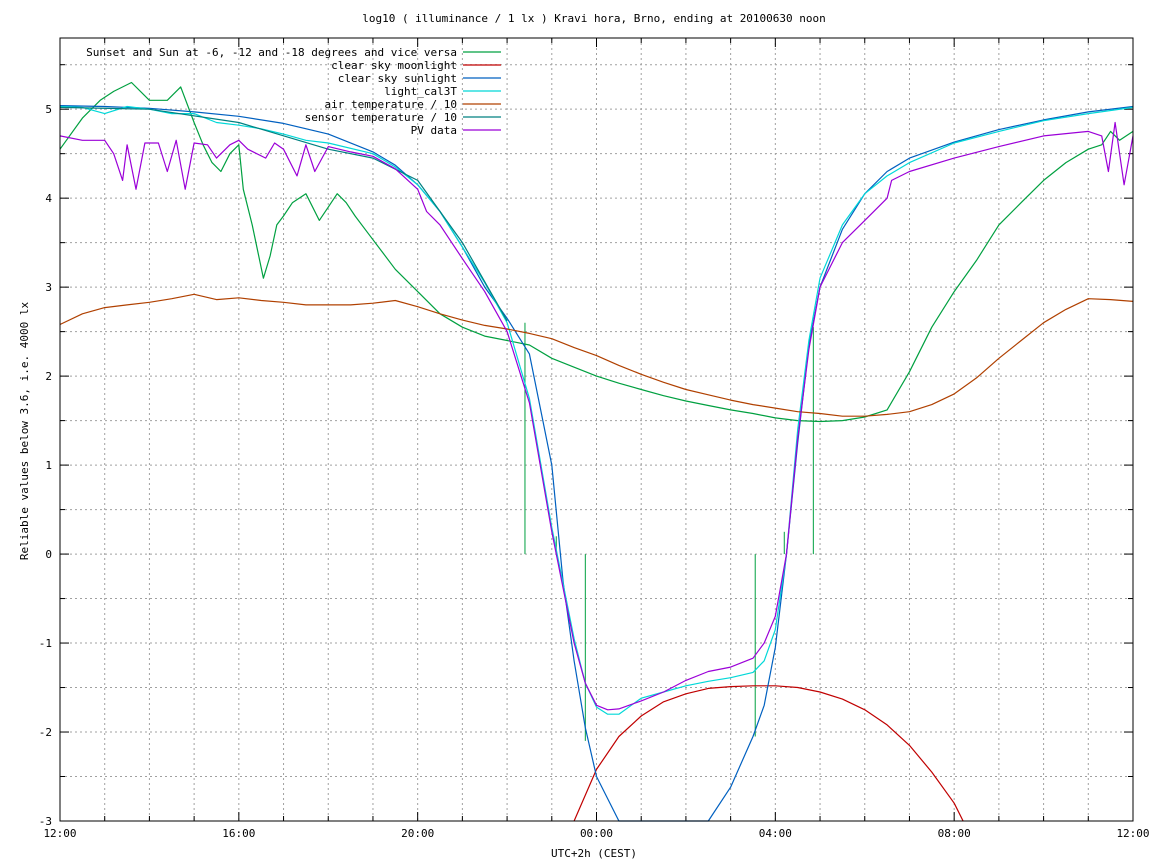 This screenshot has width=1151, height=863. Describe the element at coordinates (283, 214) in the screenshot. I see `series-5-line` at that location.